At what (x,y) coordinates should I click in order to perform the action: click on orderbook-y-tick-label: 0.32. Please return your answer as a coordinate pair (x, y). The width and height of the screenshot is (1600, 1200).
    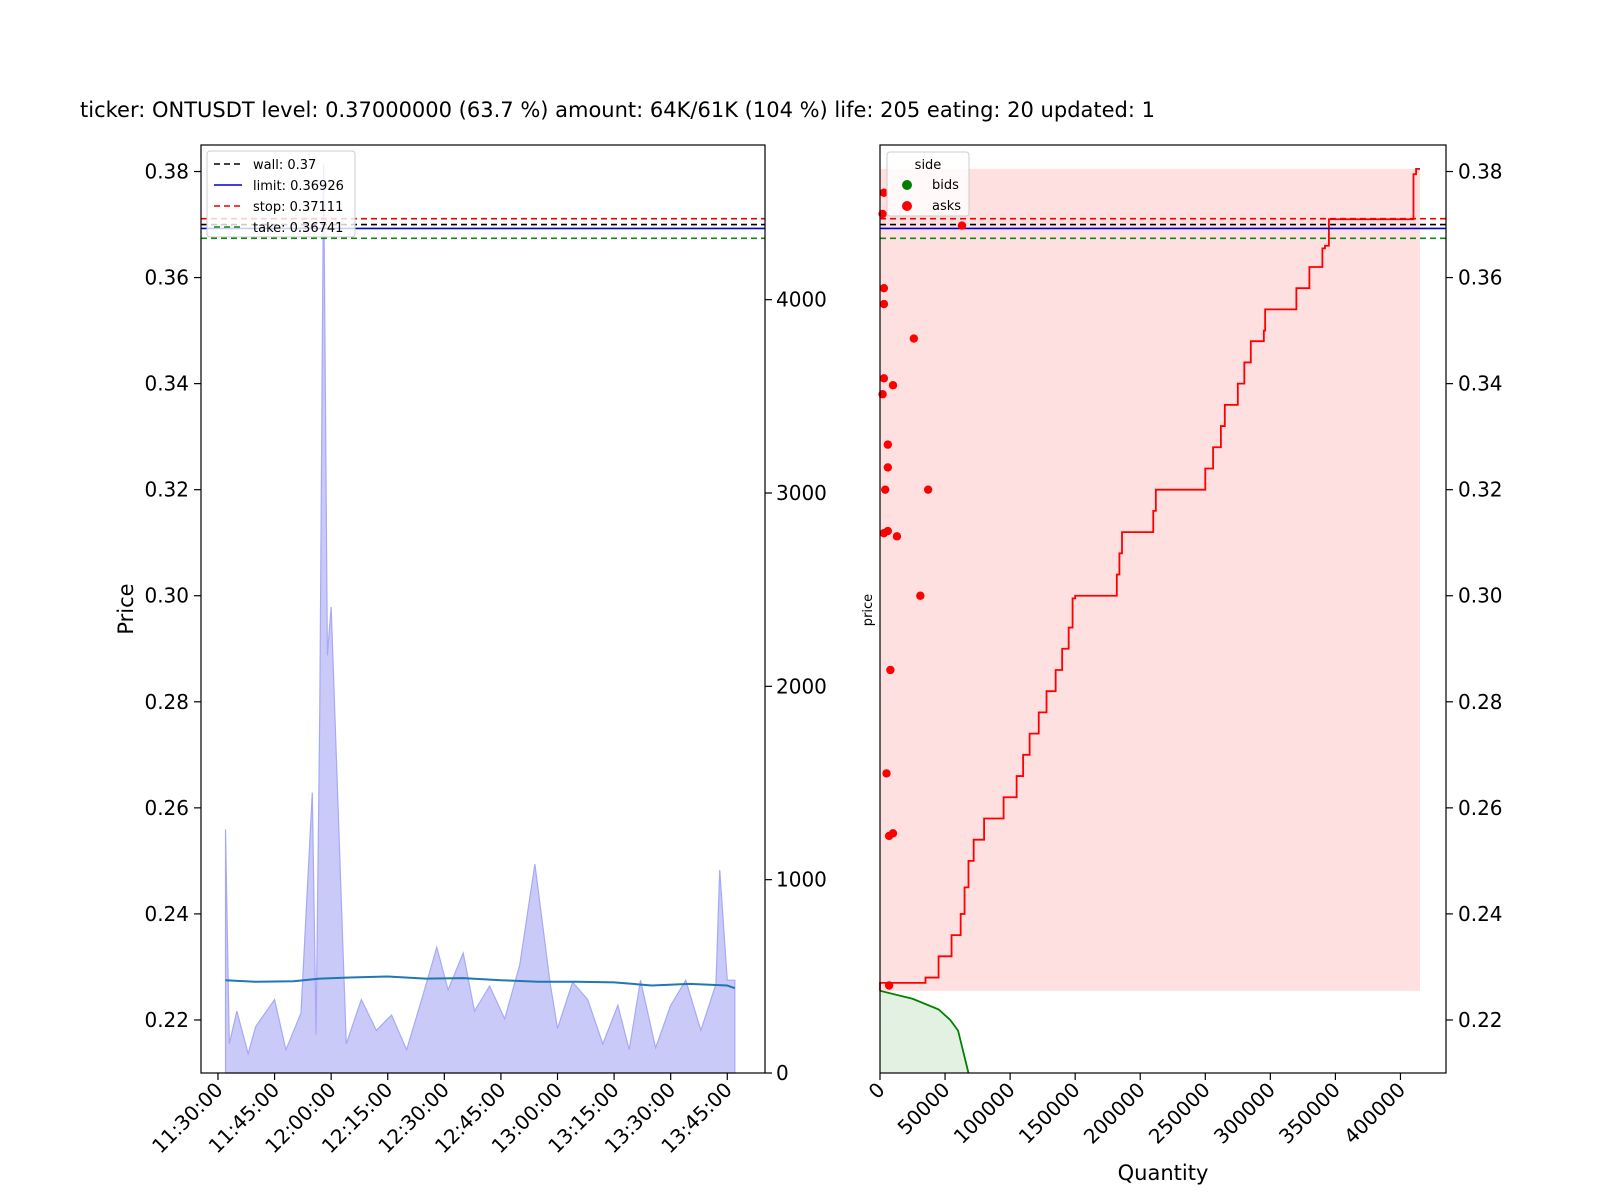
    Looking at the image, I should click on (1480, 490).